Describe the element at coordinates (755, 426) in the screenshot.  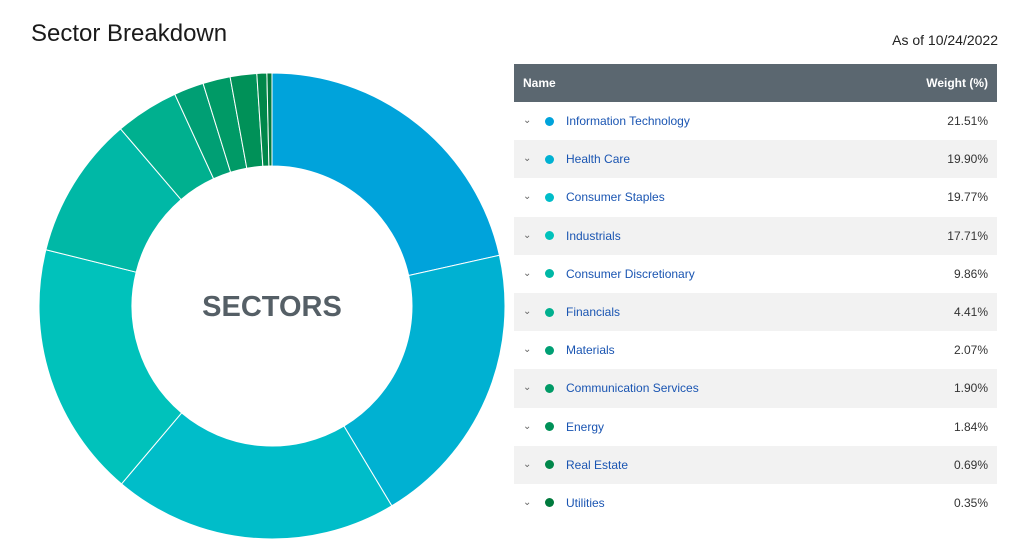
I see `table-row: ⌄ Energy 1.84%` at that location.